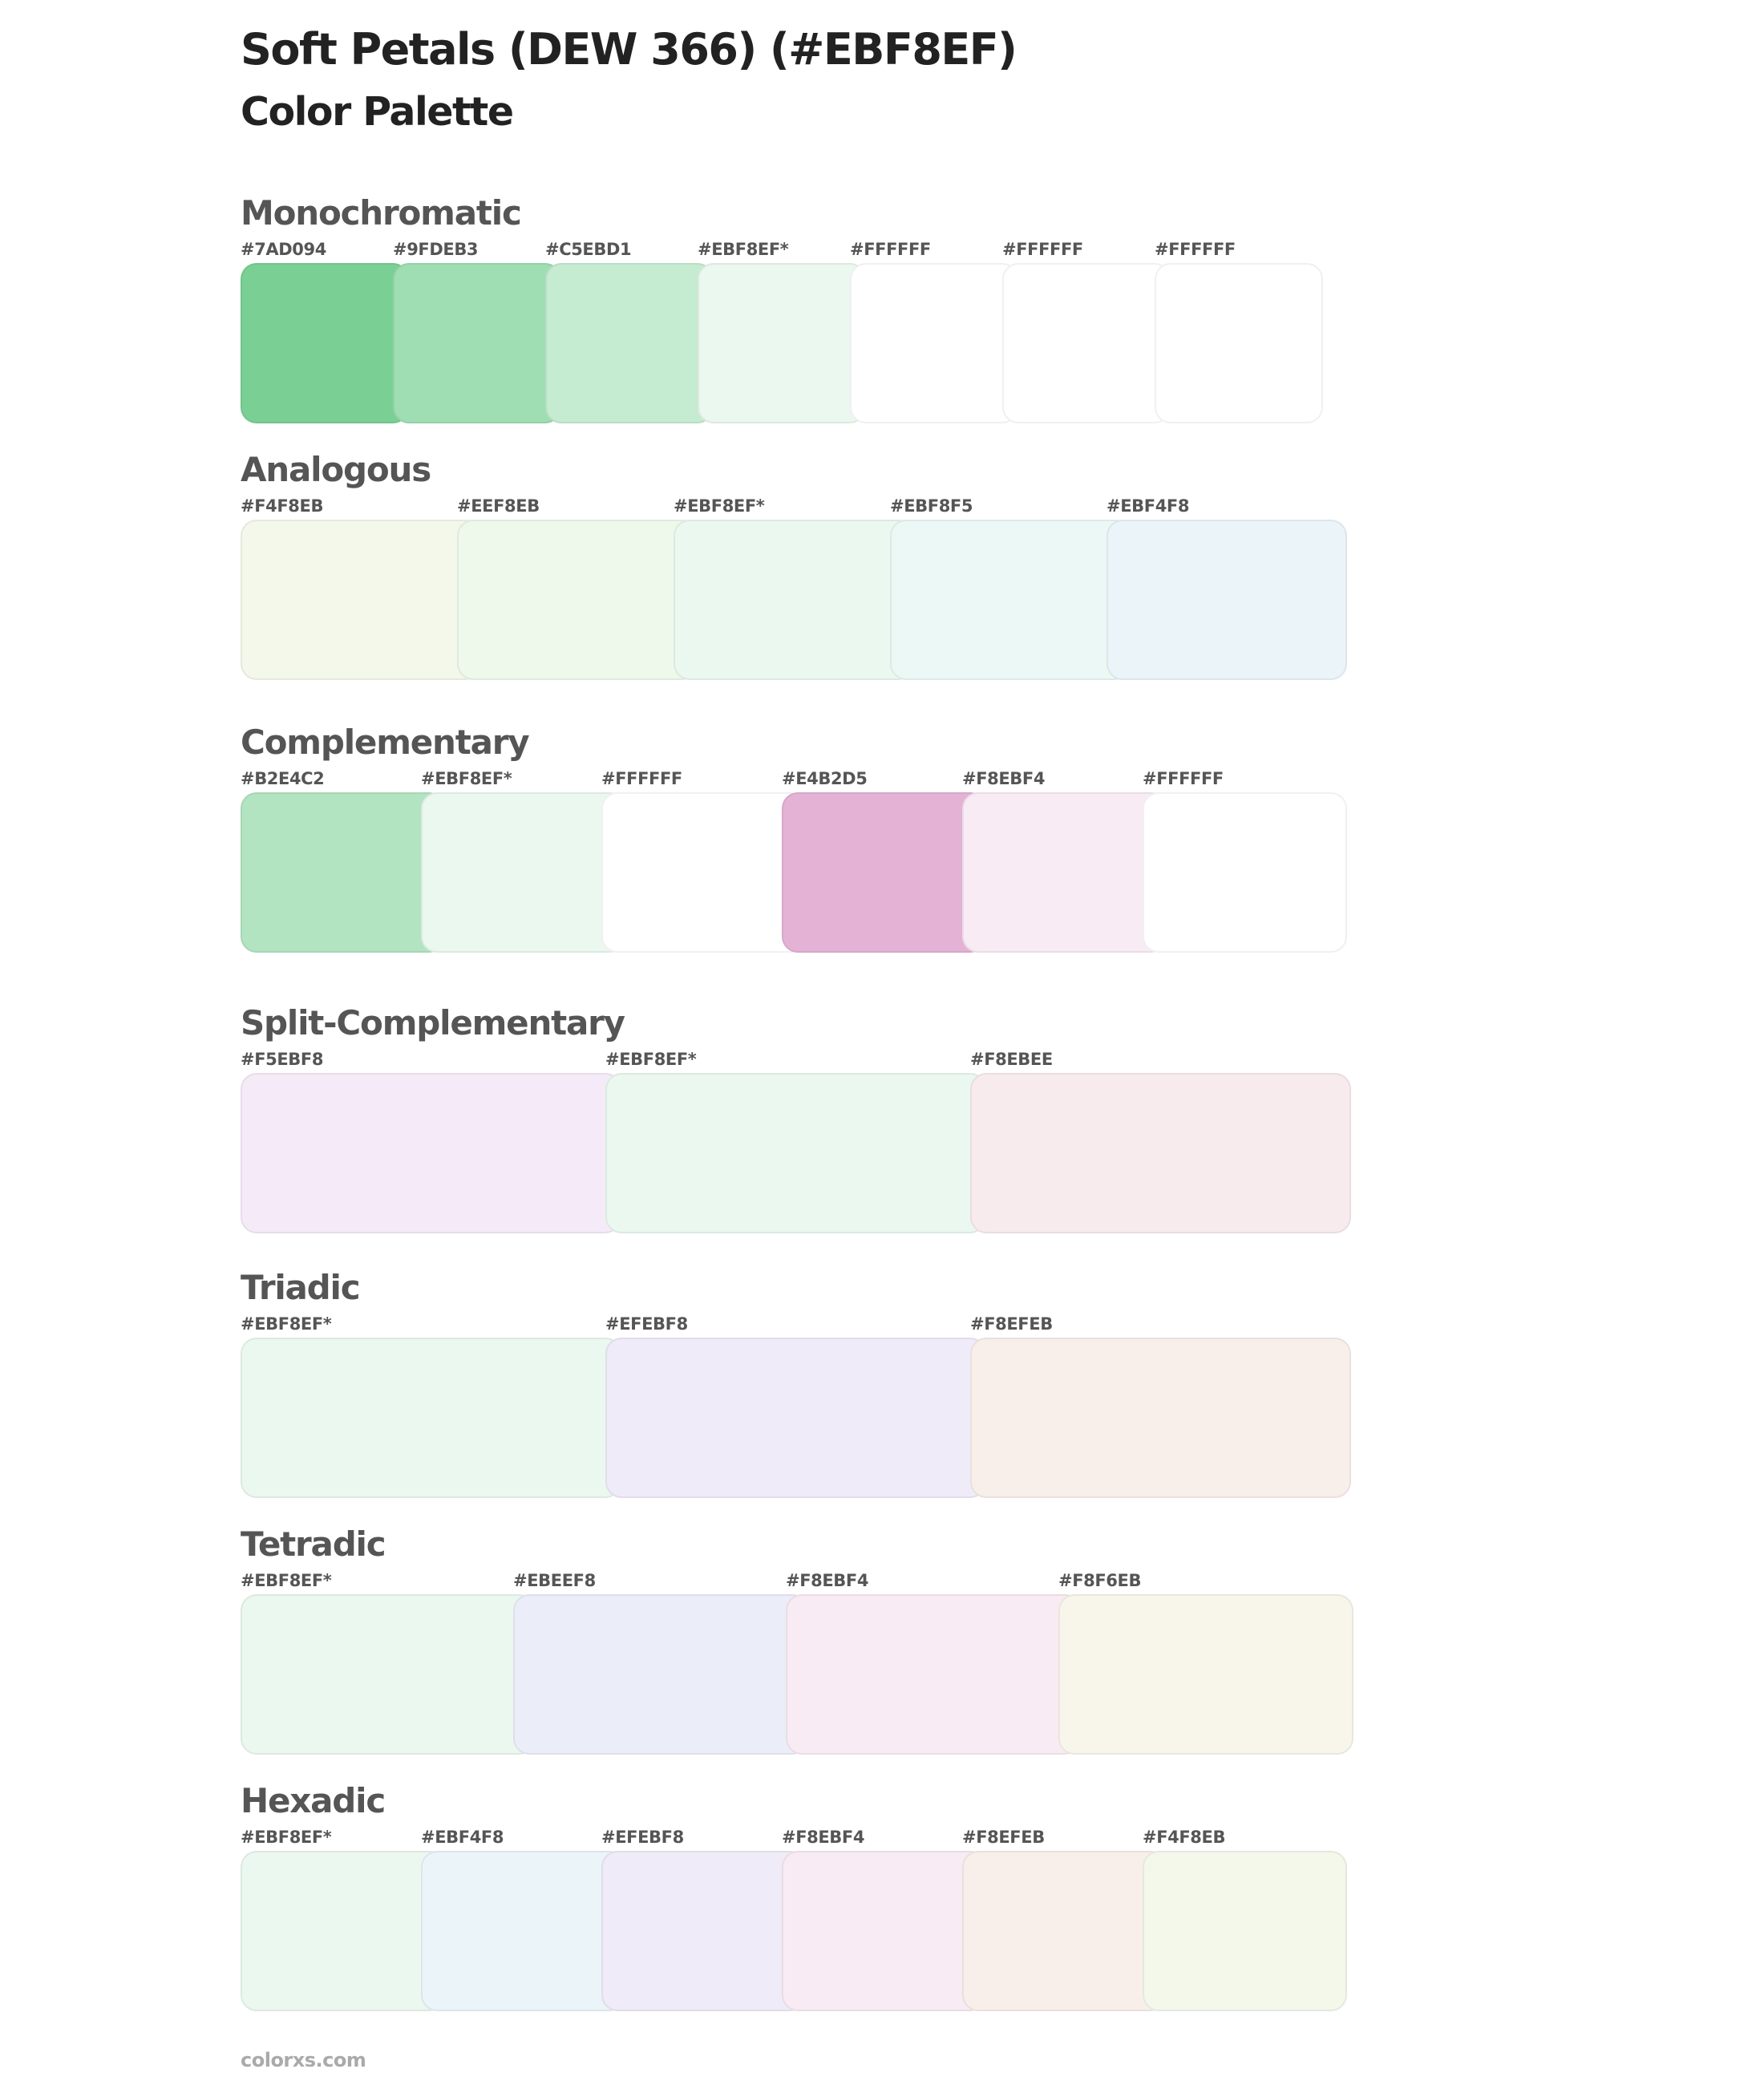 This screenshot has height=2085, width=1764. What do you see at coordinates (825, 779) in the screenshot?
I see `swatch-hex-label: #E4B2D5` at bounding box center [825, 779].